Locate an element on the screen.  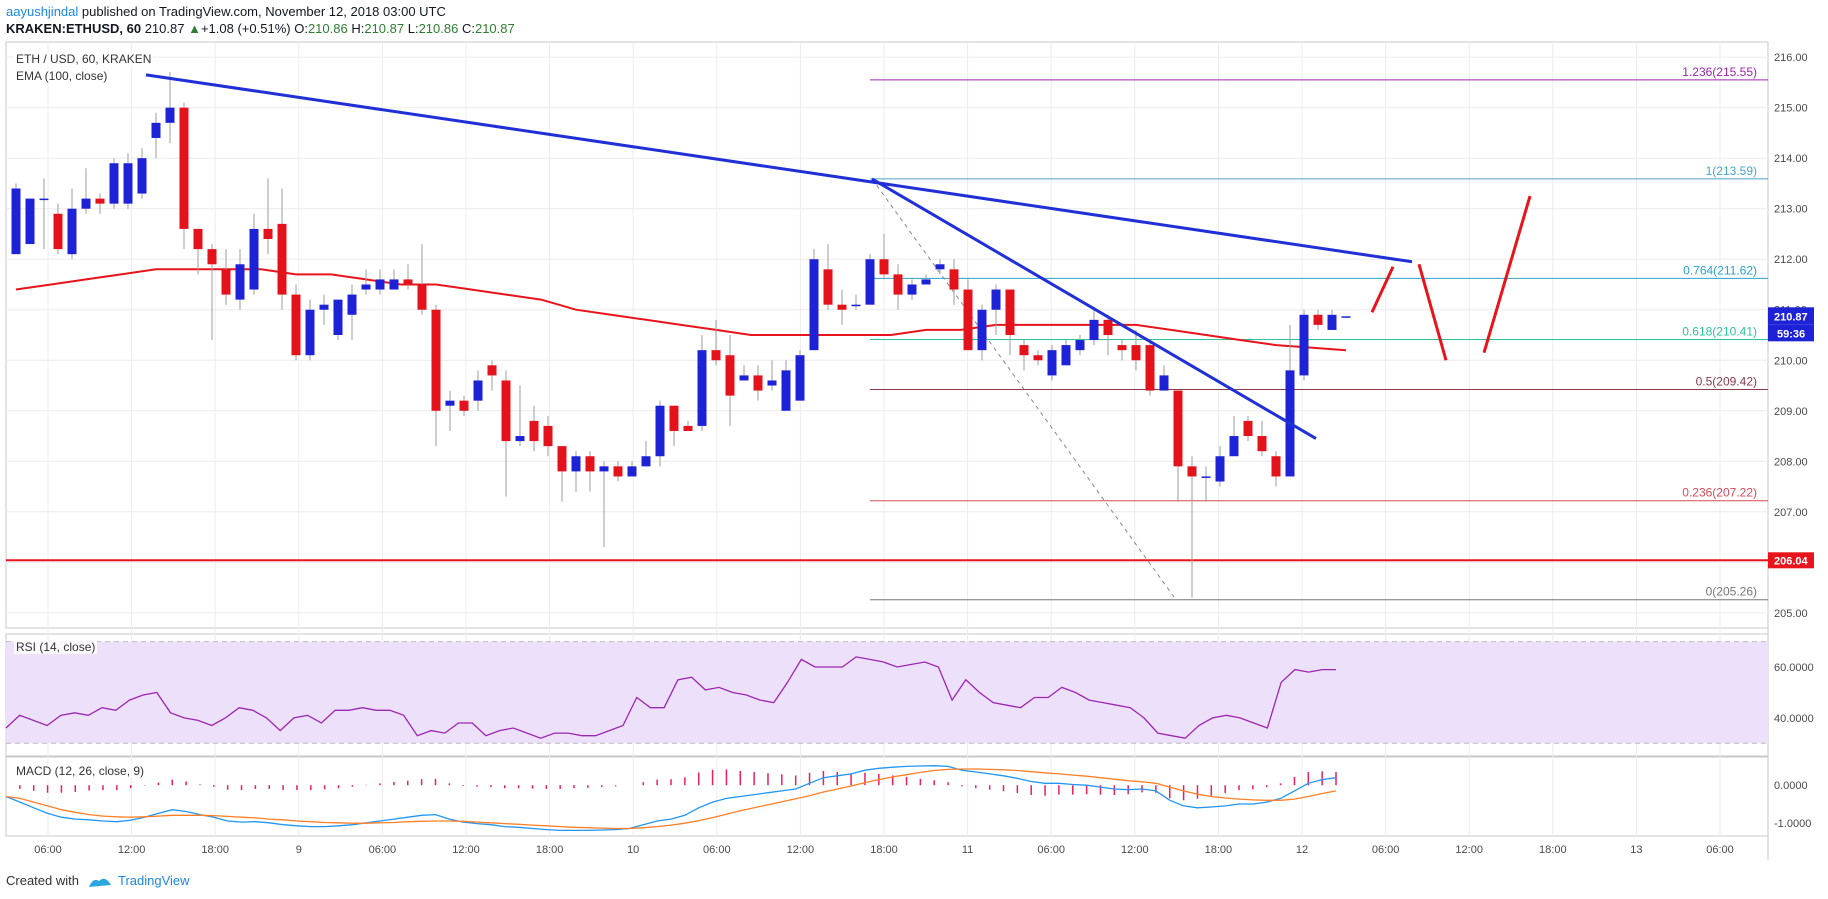
rsi-legend: RSI (14, close) is located at coordinates (56, 647).